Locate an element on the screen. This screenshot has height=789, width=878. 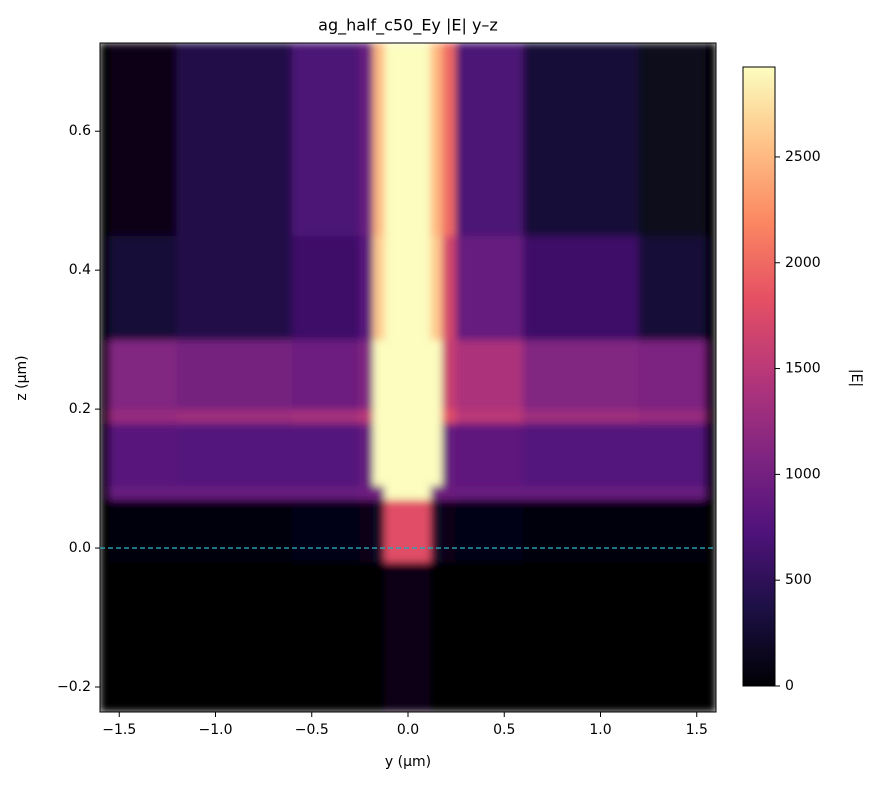
x-tick-label: 0.0 is located at coordinates (408, 730).